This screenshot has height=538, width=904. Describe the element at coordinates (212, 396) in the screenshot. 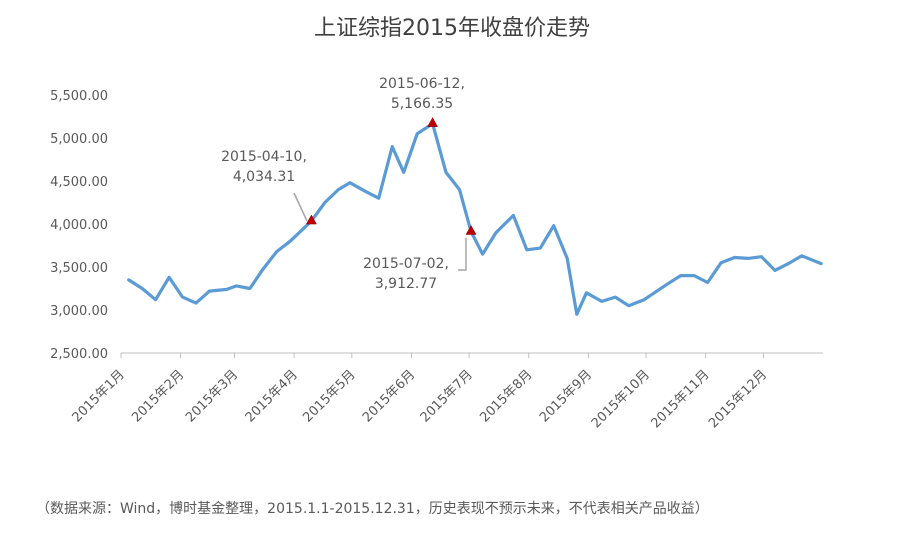

I see `x-tick-label: 2015年3月` at that location.